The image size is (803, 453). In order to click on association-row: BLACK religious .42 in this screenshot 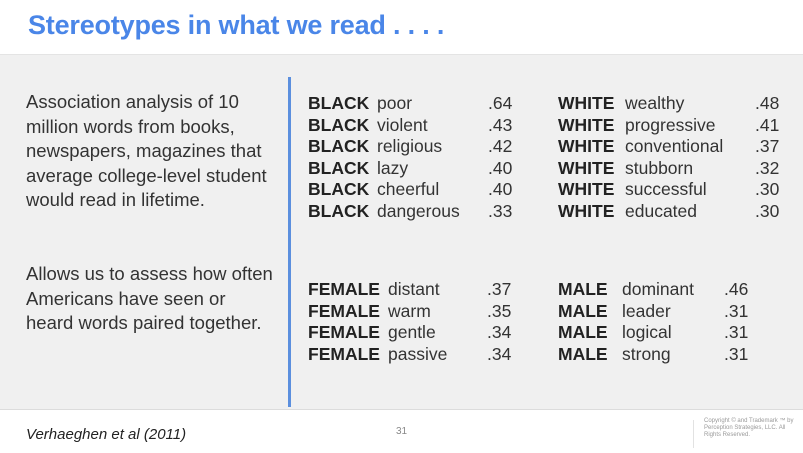, I will do `click(418, 147)`.